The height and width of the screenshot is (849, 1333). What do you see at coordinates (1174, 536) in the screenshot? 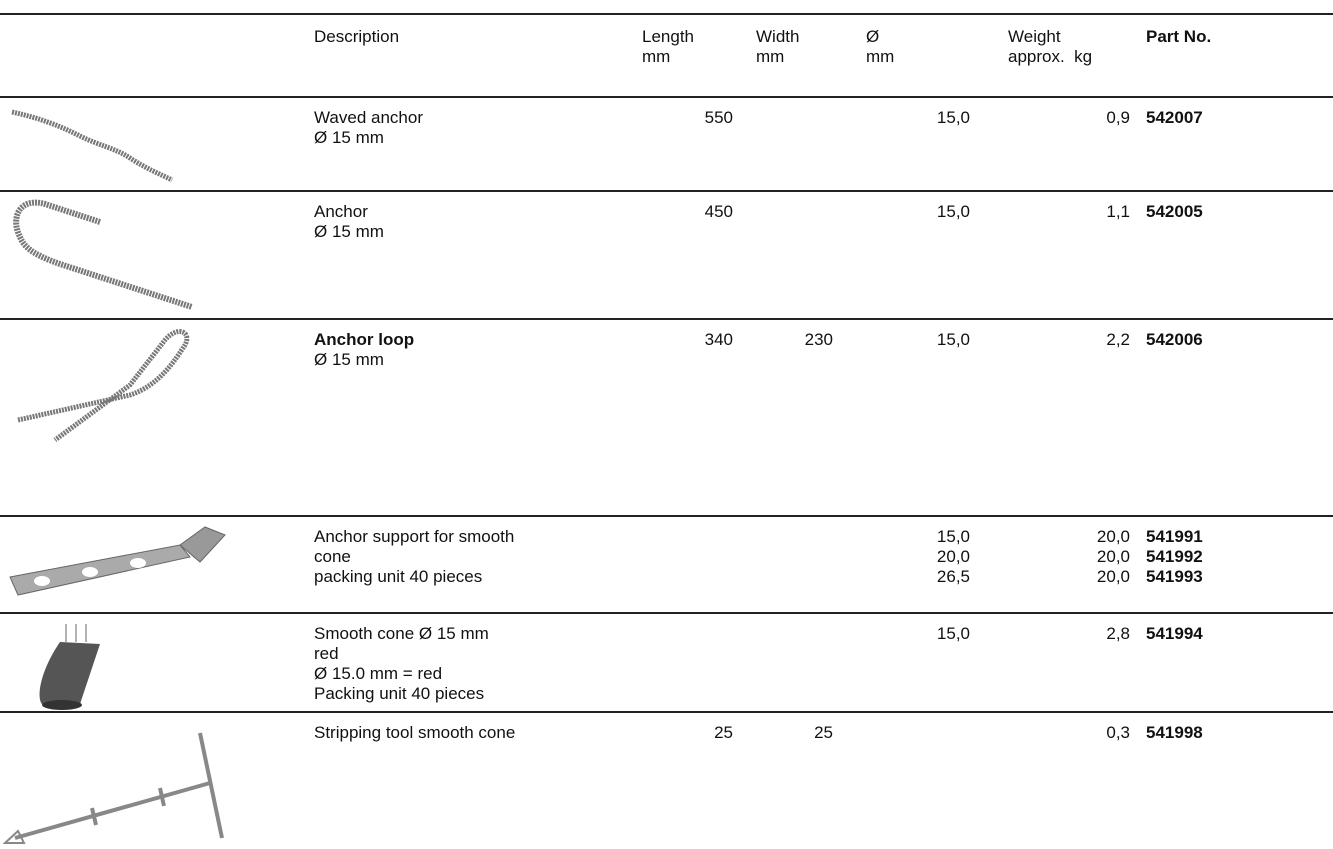
I see `cell-part-no: 541991` at bounding box center [1174, 536].